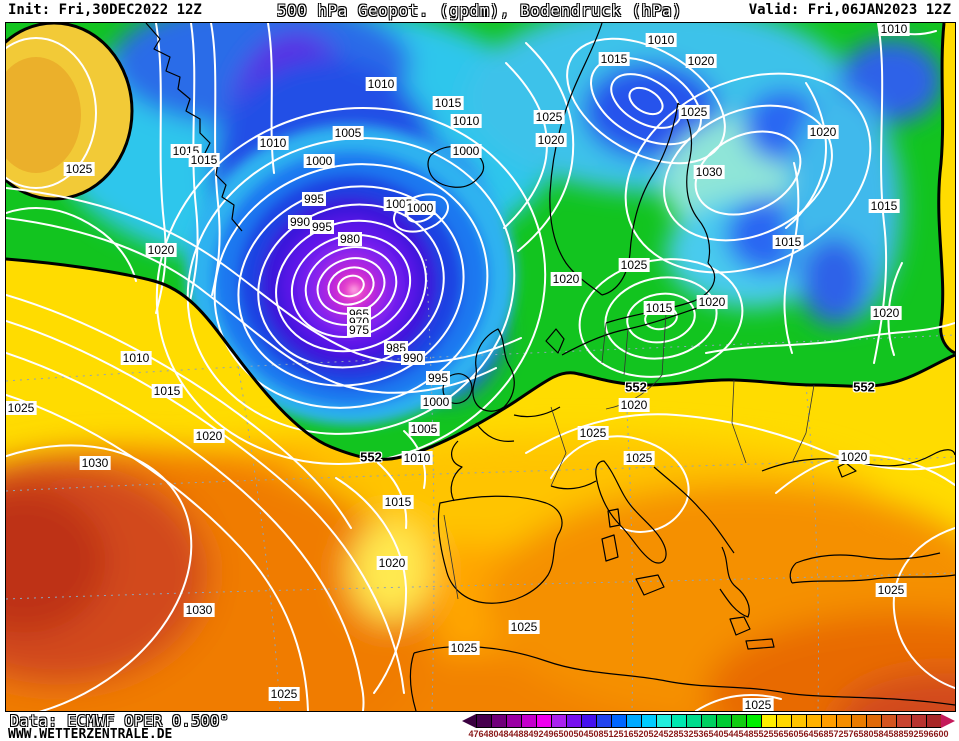 The image size is (959, 741). Describe the element at coordinates (70, 112) in the screenshot. I see `ridge-blob-northwest` at that location.